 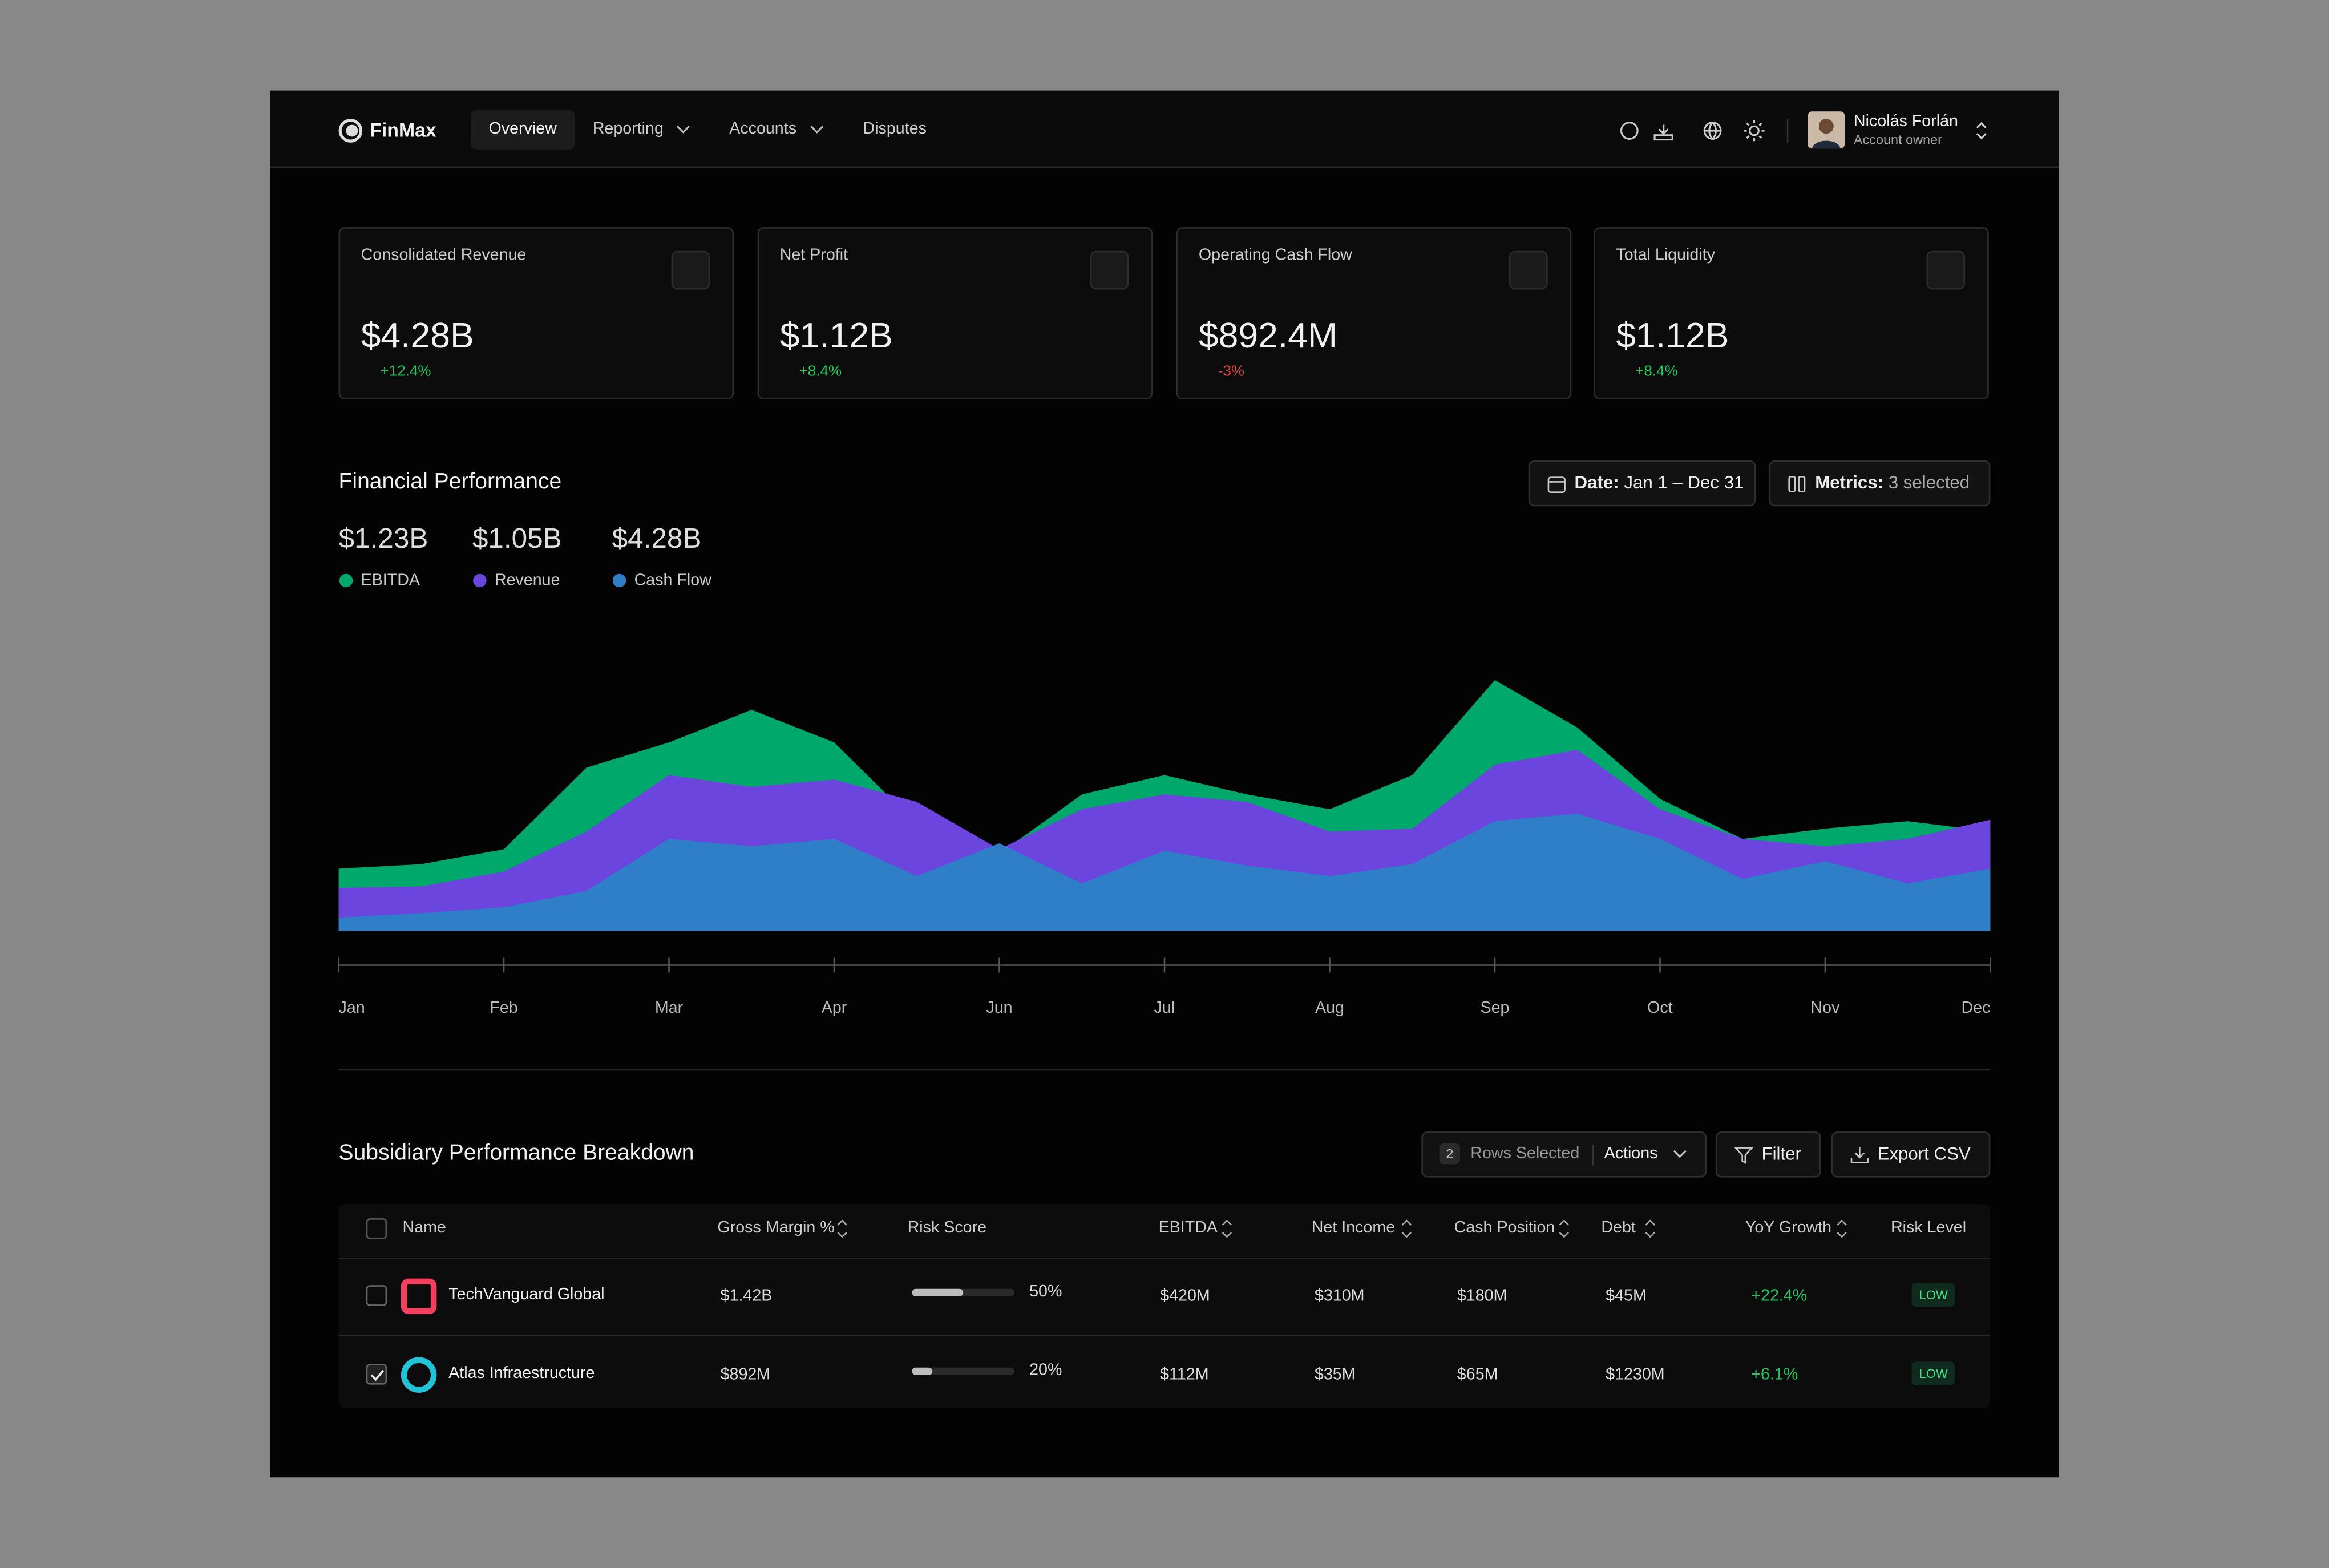 What do you see at coordinates (1981, 130) in the screenshot?
I see `user-menu` at bounding box center [1981, 130].